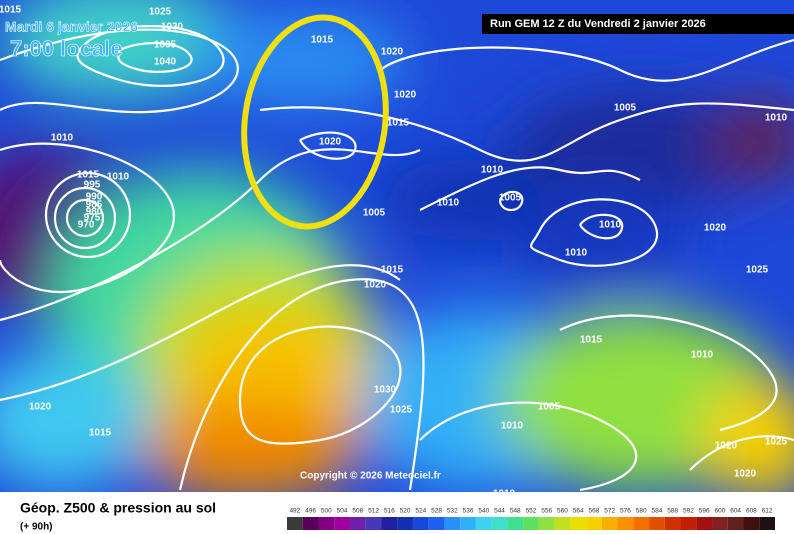 The width and height of the screenshot is (794, 534). I want to click on colorbar-label: 536, so click(468, 511).